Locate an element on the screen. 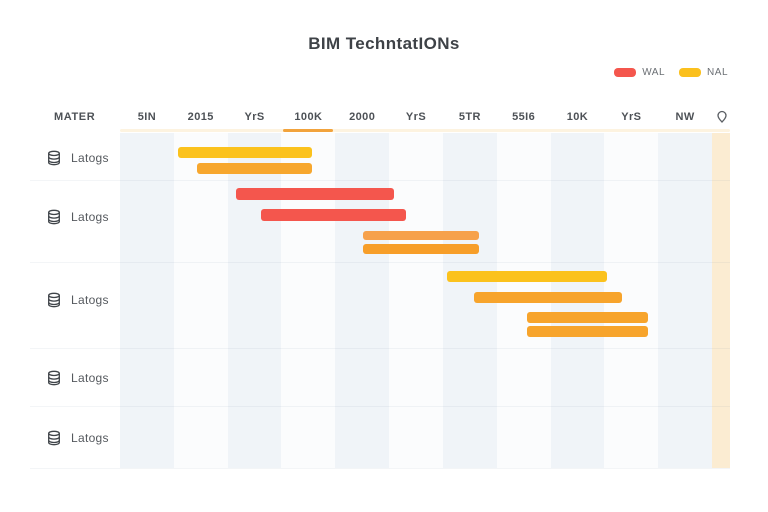 Image resolution: width=768 pixels, height=512 pixels. column-header: 100K is located at coordinates (308, 117).